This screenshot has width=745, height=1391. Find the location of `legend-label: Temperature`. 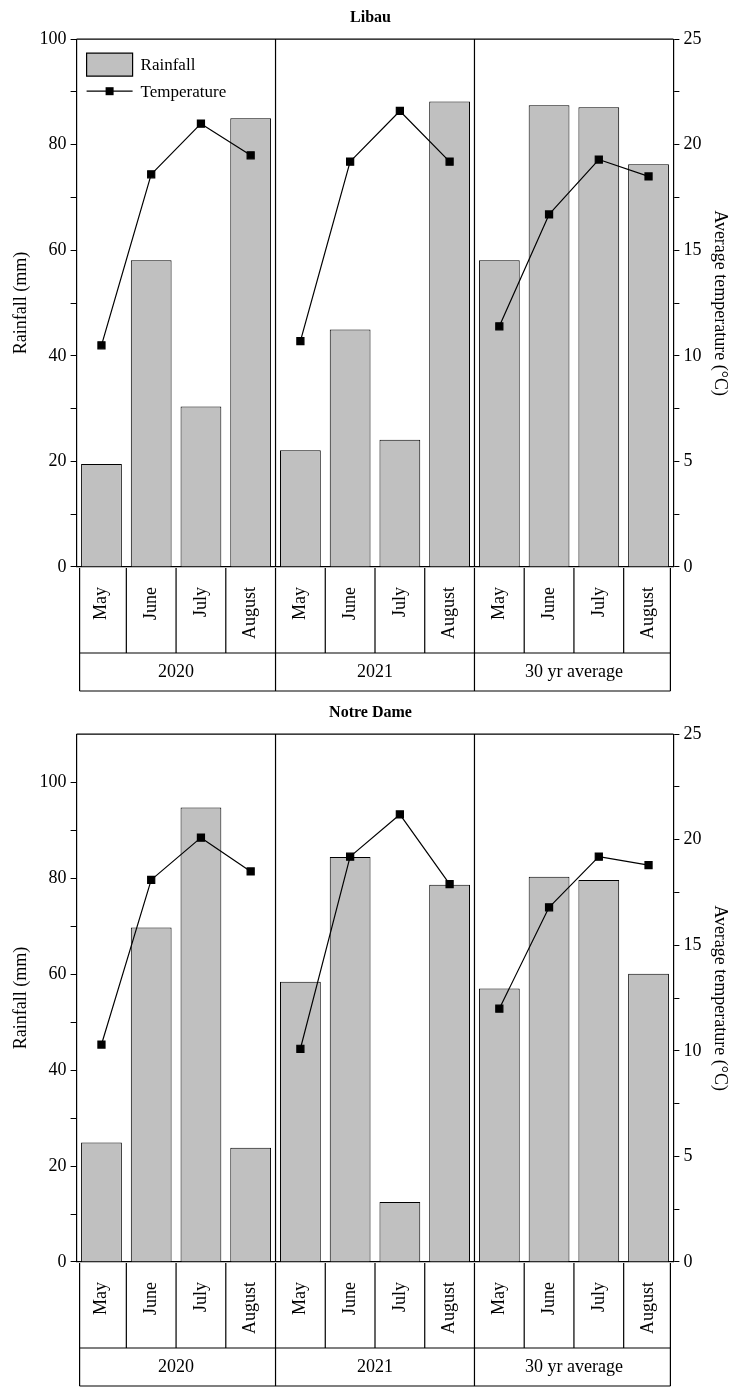

legend-label: Temperature is located at coordinates (183, 91).